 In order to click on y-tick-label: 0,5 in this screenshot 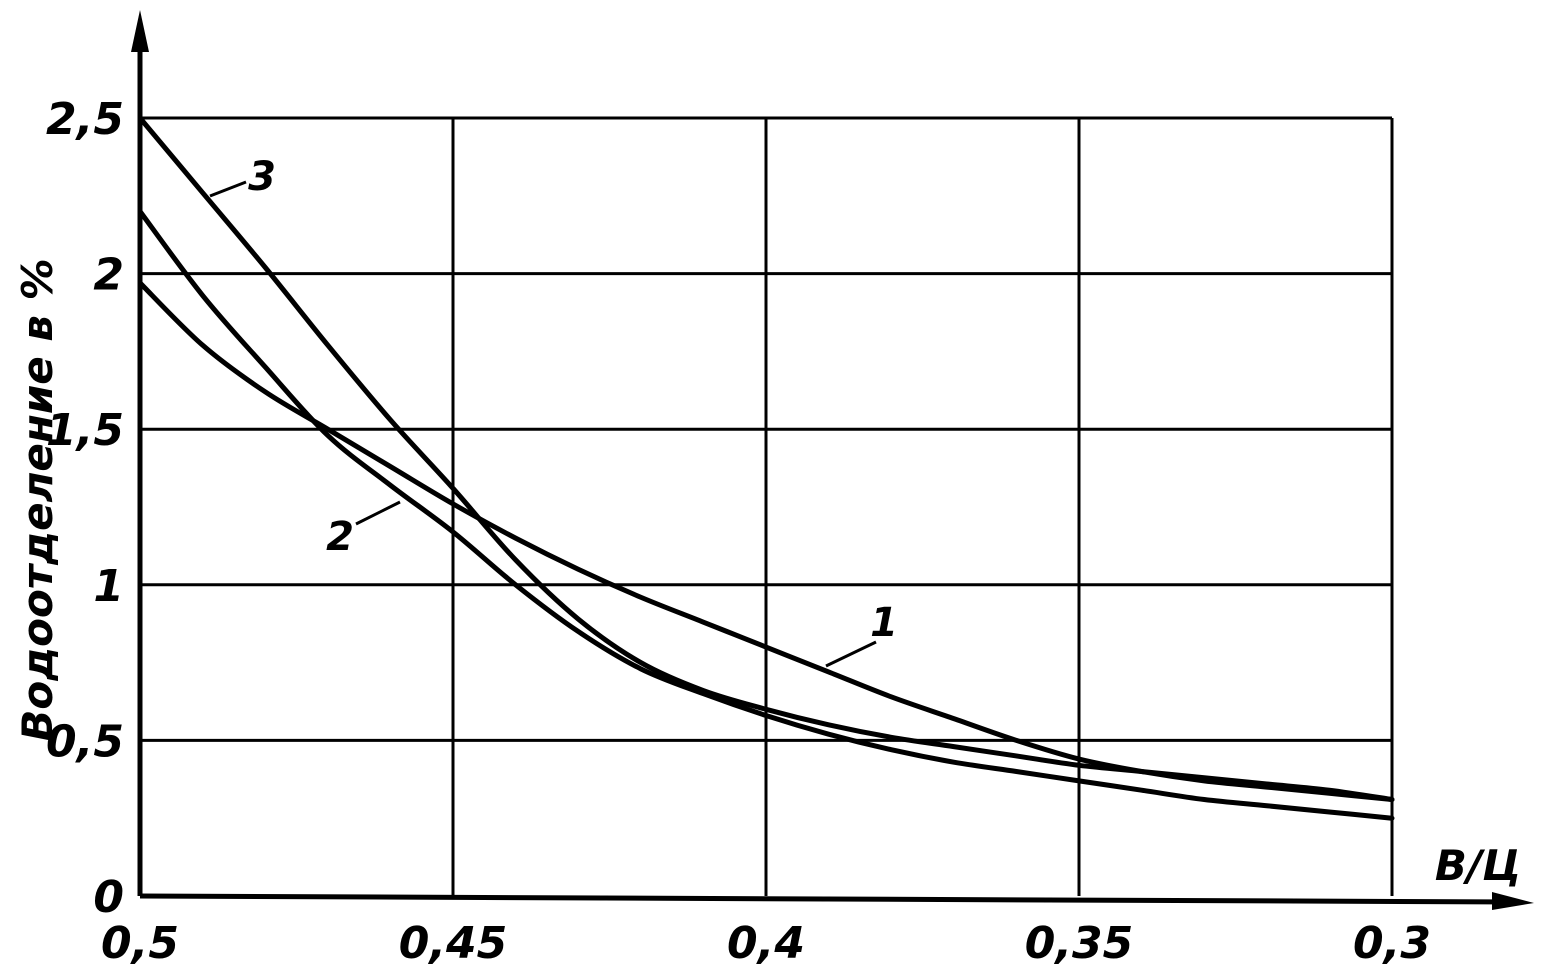, I will do `click(85, 741)`.